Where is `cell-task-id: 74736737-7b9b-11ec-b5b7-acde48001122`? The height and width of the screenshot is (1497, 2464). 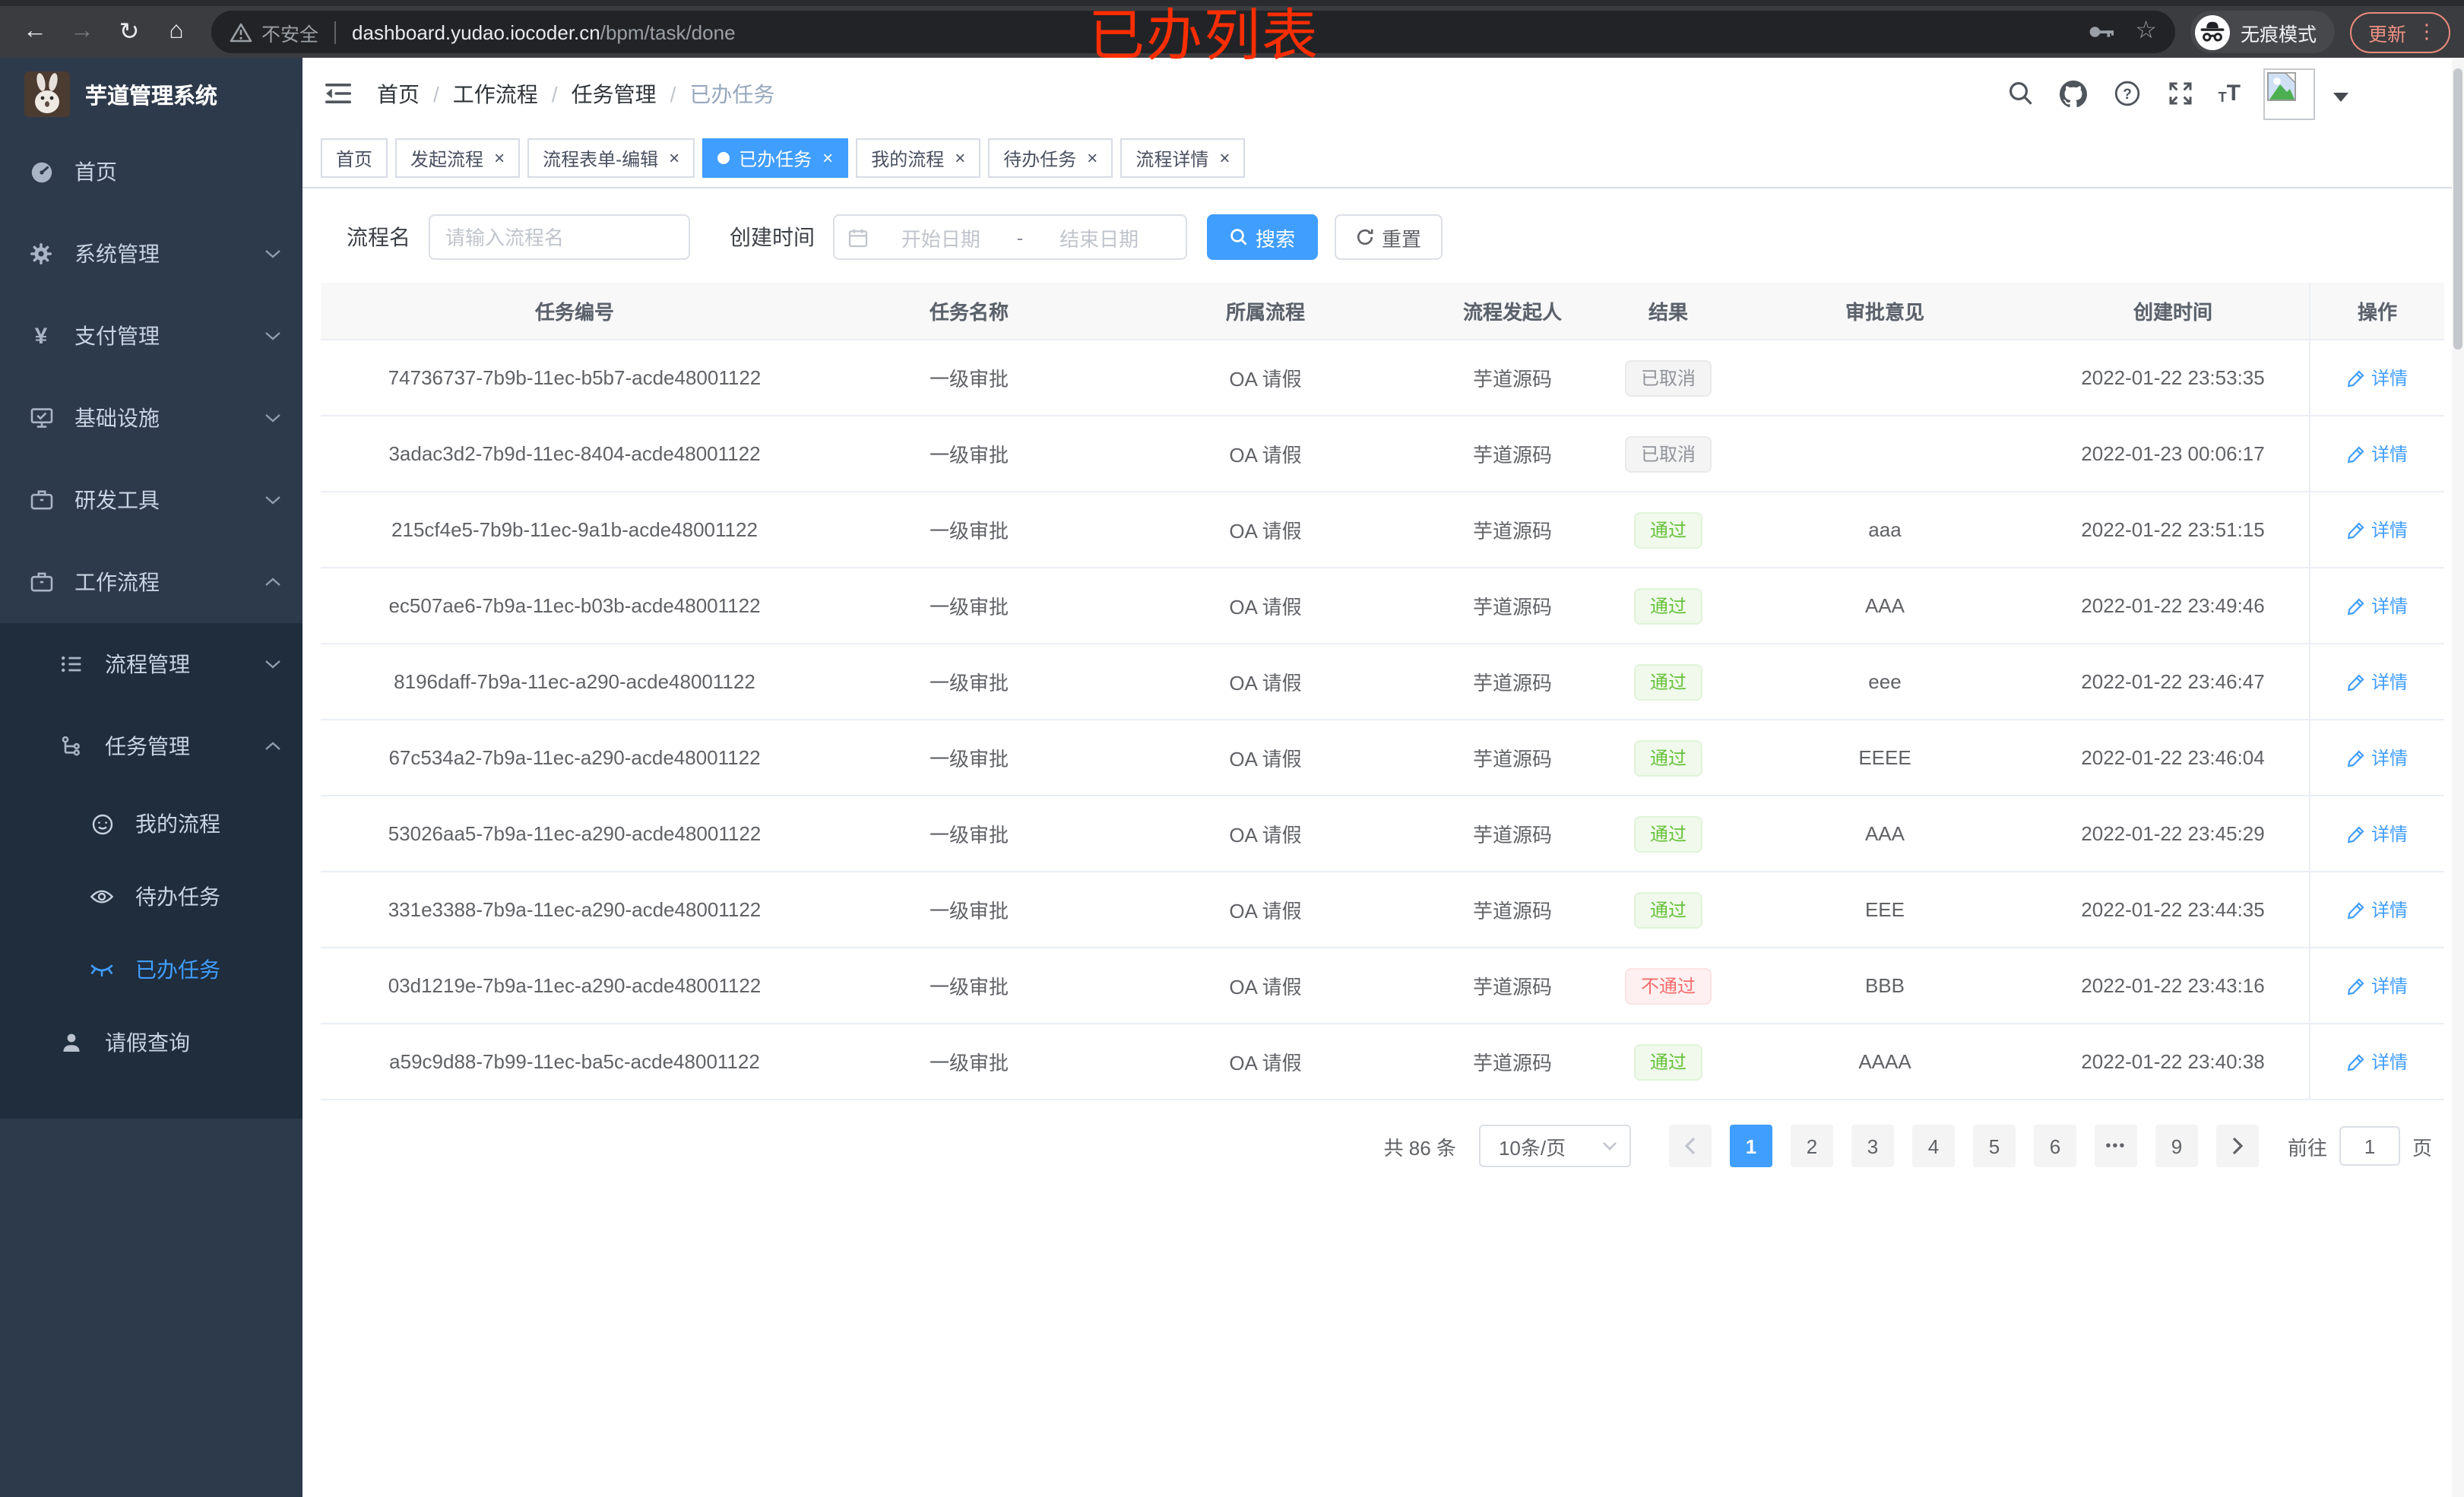
cell-task-id: 74736737-7b9b-11ec-b5b7-acde48001122 is located at coordinates (575, 377).